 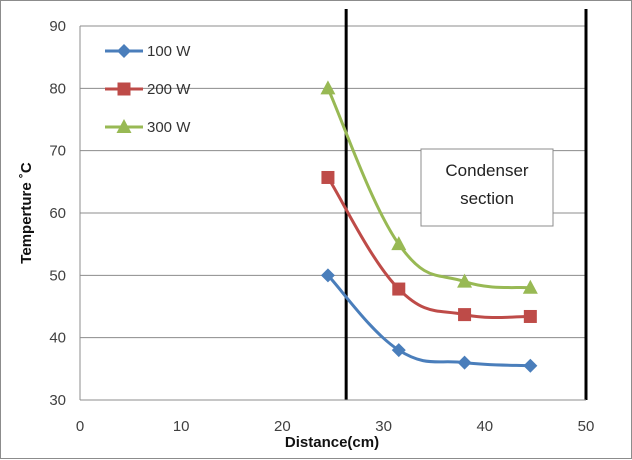 What do you see at coordinates (57, 275) in the screenshot?
I see `y-tick-label: 50` at bounding box center [57, 275].